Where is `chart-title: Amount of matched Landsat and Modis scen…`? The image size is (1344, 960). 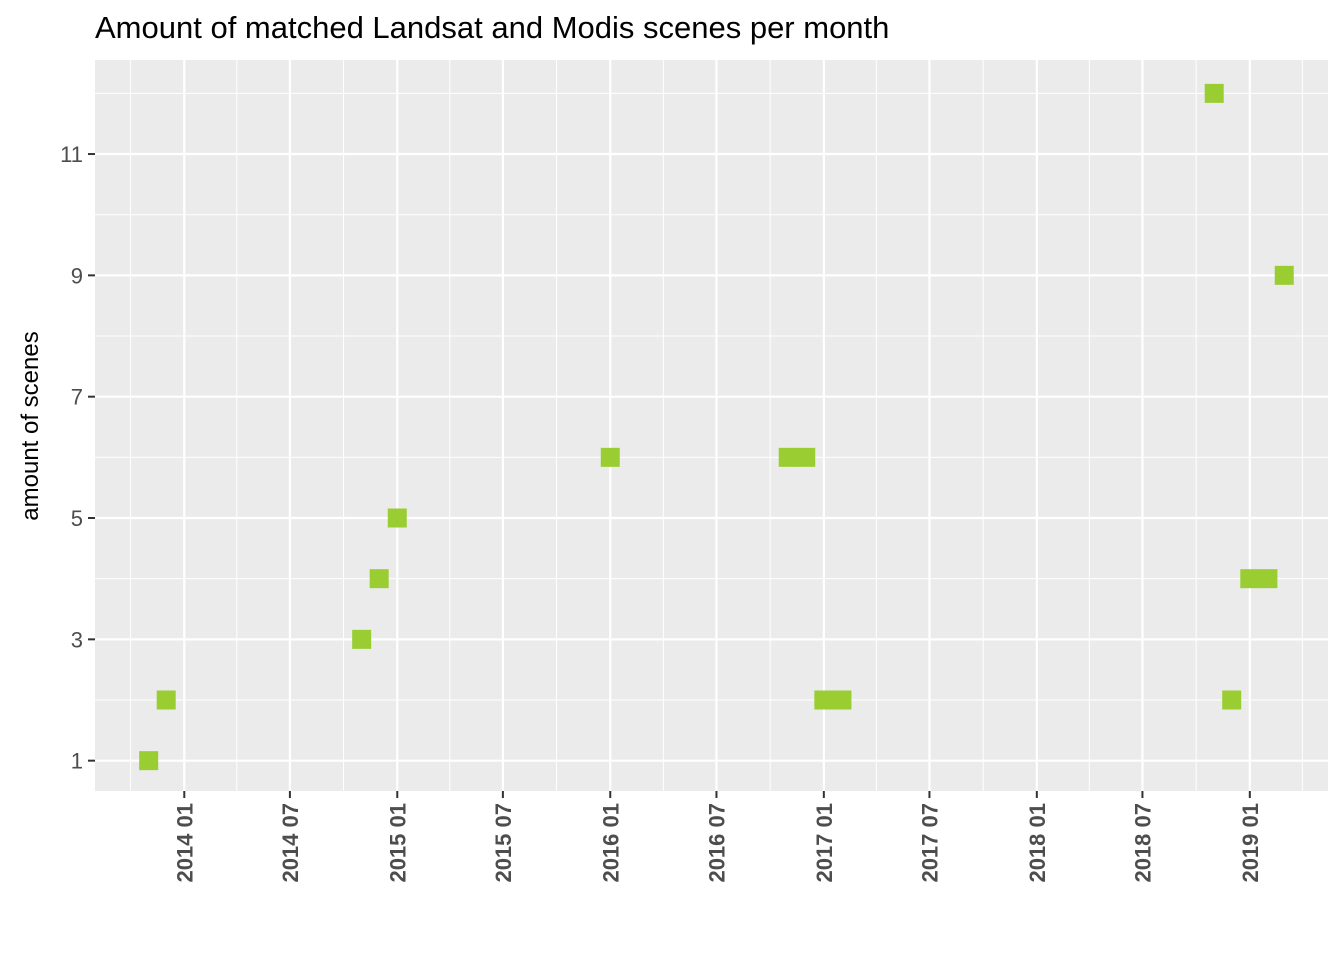
chart-title: Amount of matched Landsat and Modis scen… is located at coordinates (492, 27).